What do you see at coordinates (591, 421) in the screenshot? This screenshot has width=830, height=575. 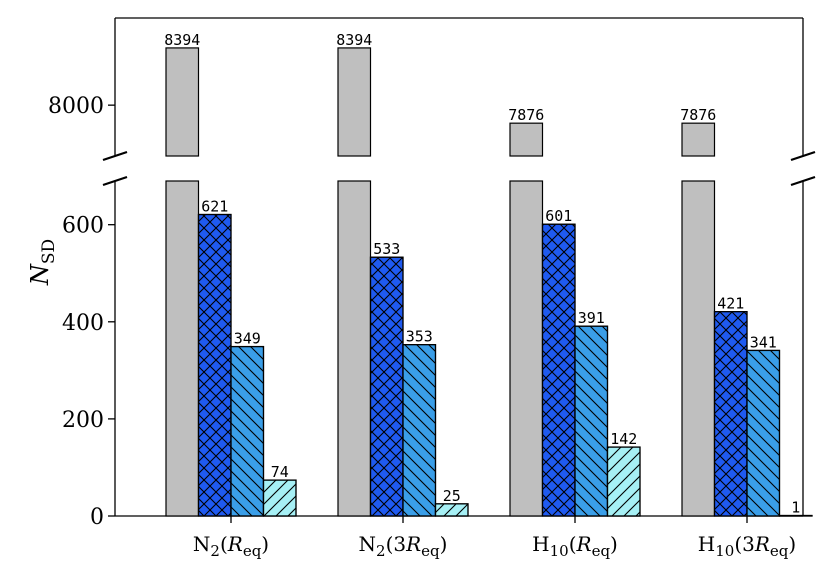 I see `bar-series-3-cat-3-hatch` at bounding box center [591, 421].